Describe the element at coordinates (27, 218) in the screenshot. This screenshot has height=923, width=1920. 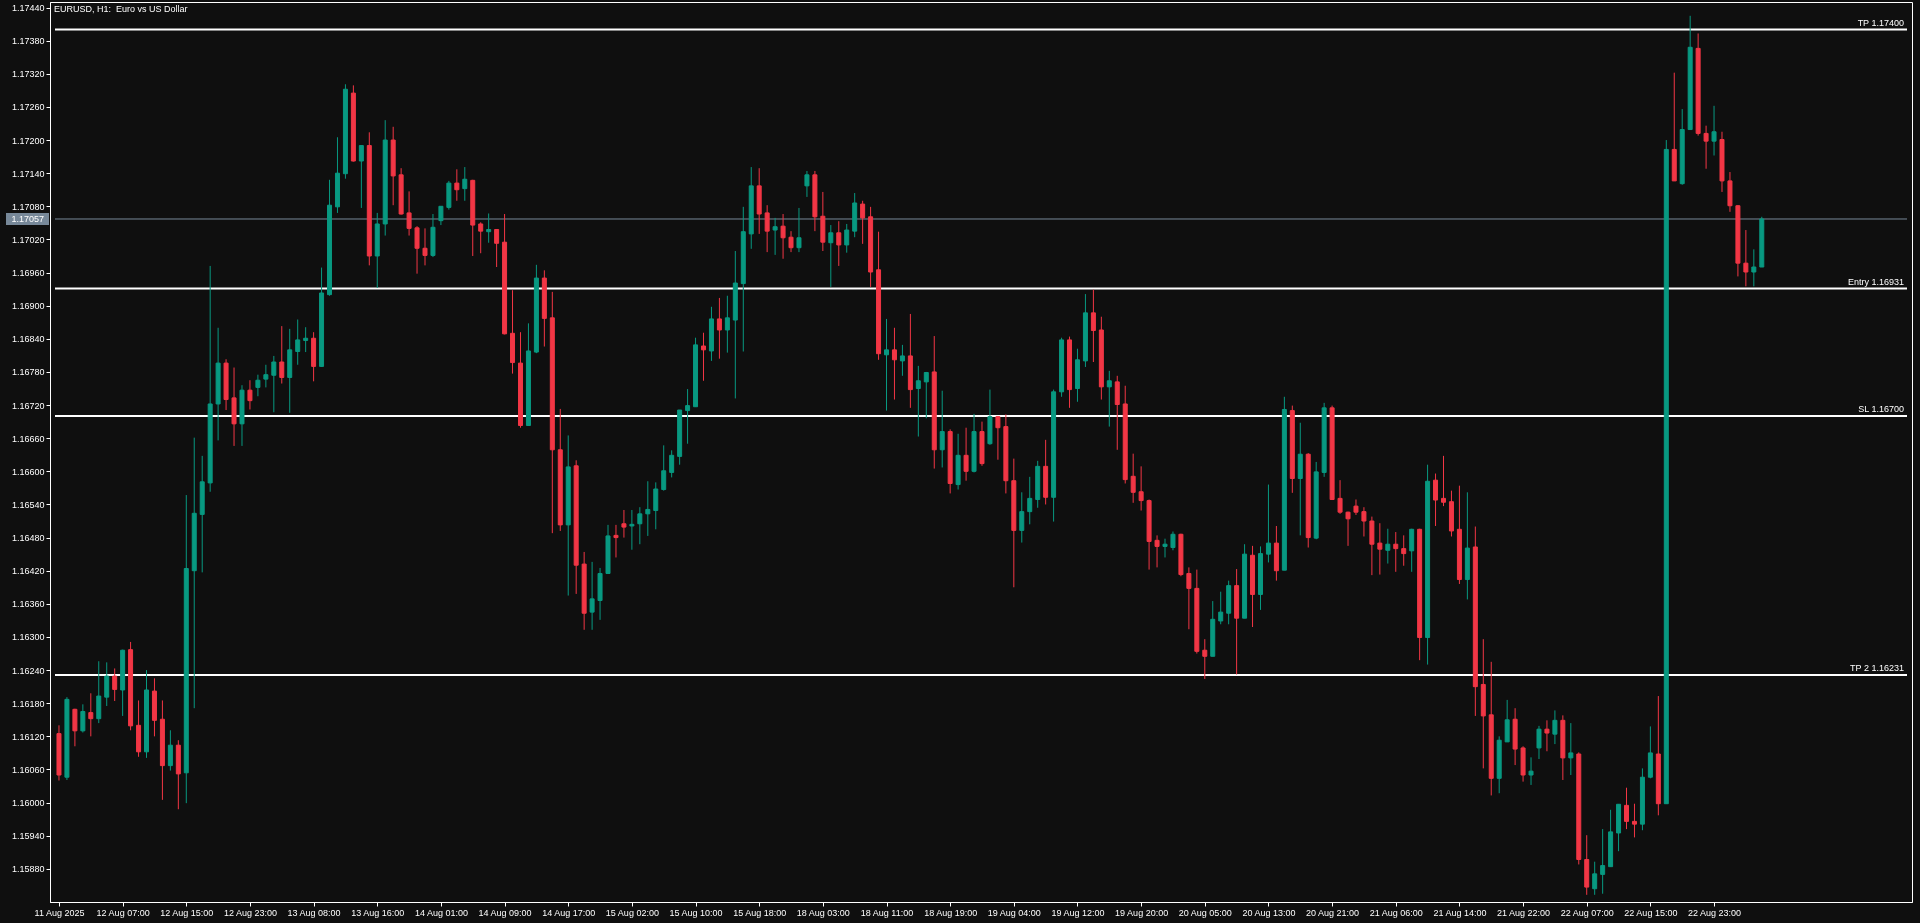
I see `text: 1.17057` at that location.